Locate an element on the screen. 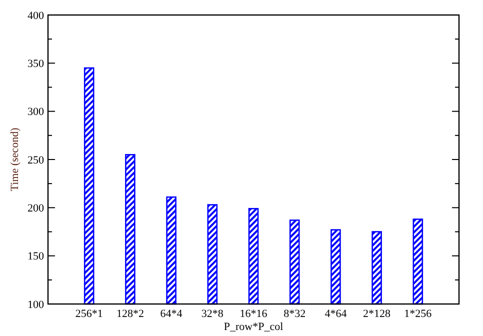  y-tick-label: 400 is located at coordinates (36, 16).